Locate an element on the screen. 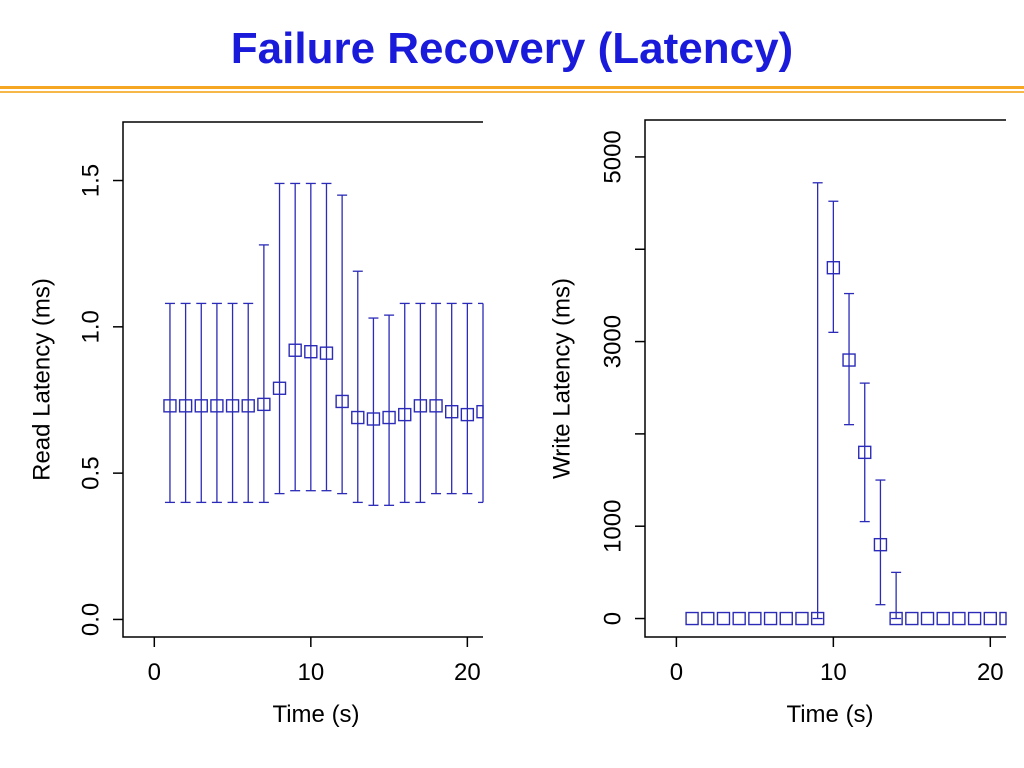 Image resolution: width=1024 pixels, height=768 pixels. y-tick-label: 1.0 is located at coordinates (91, 326).